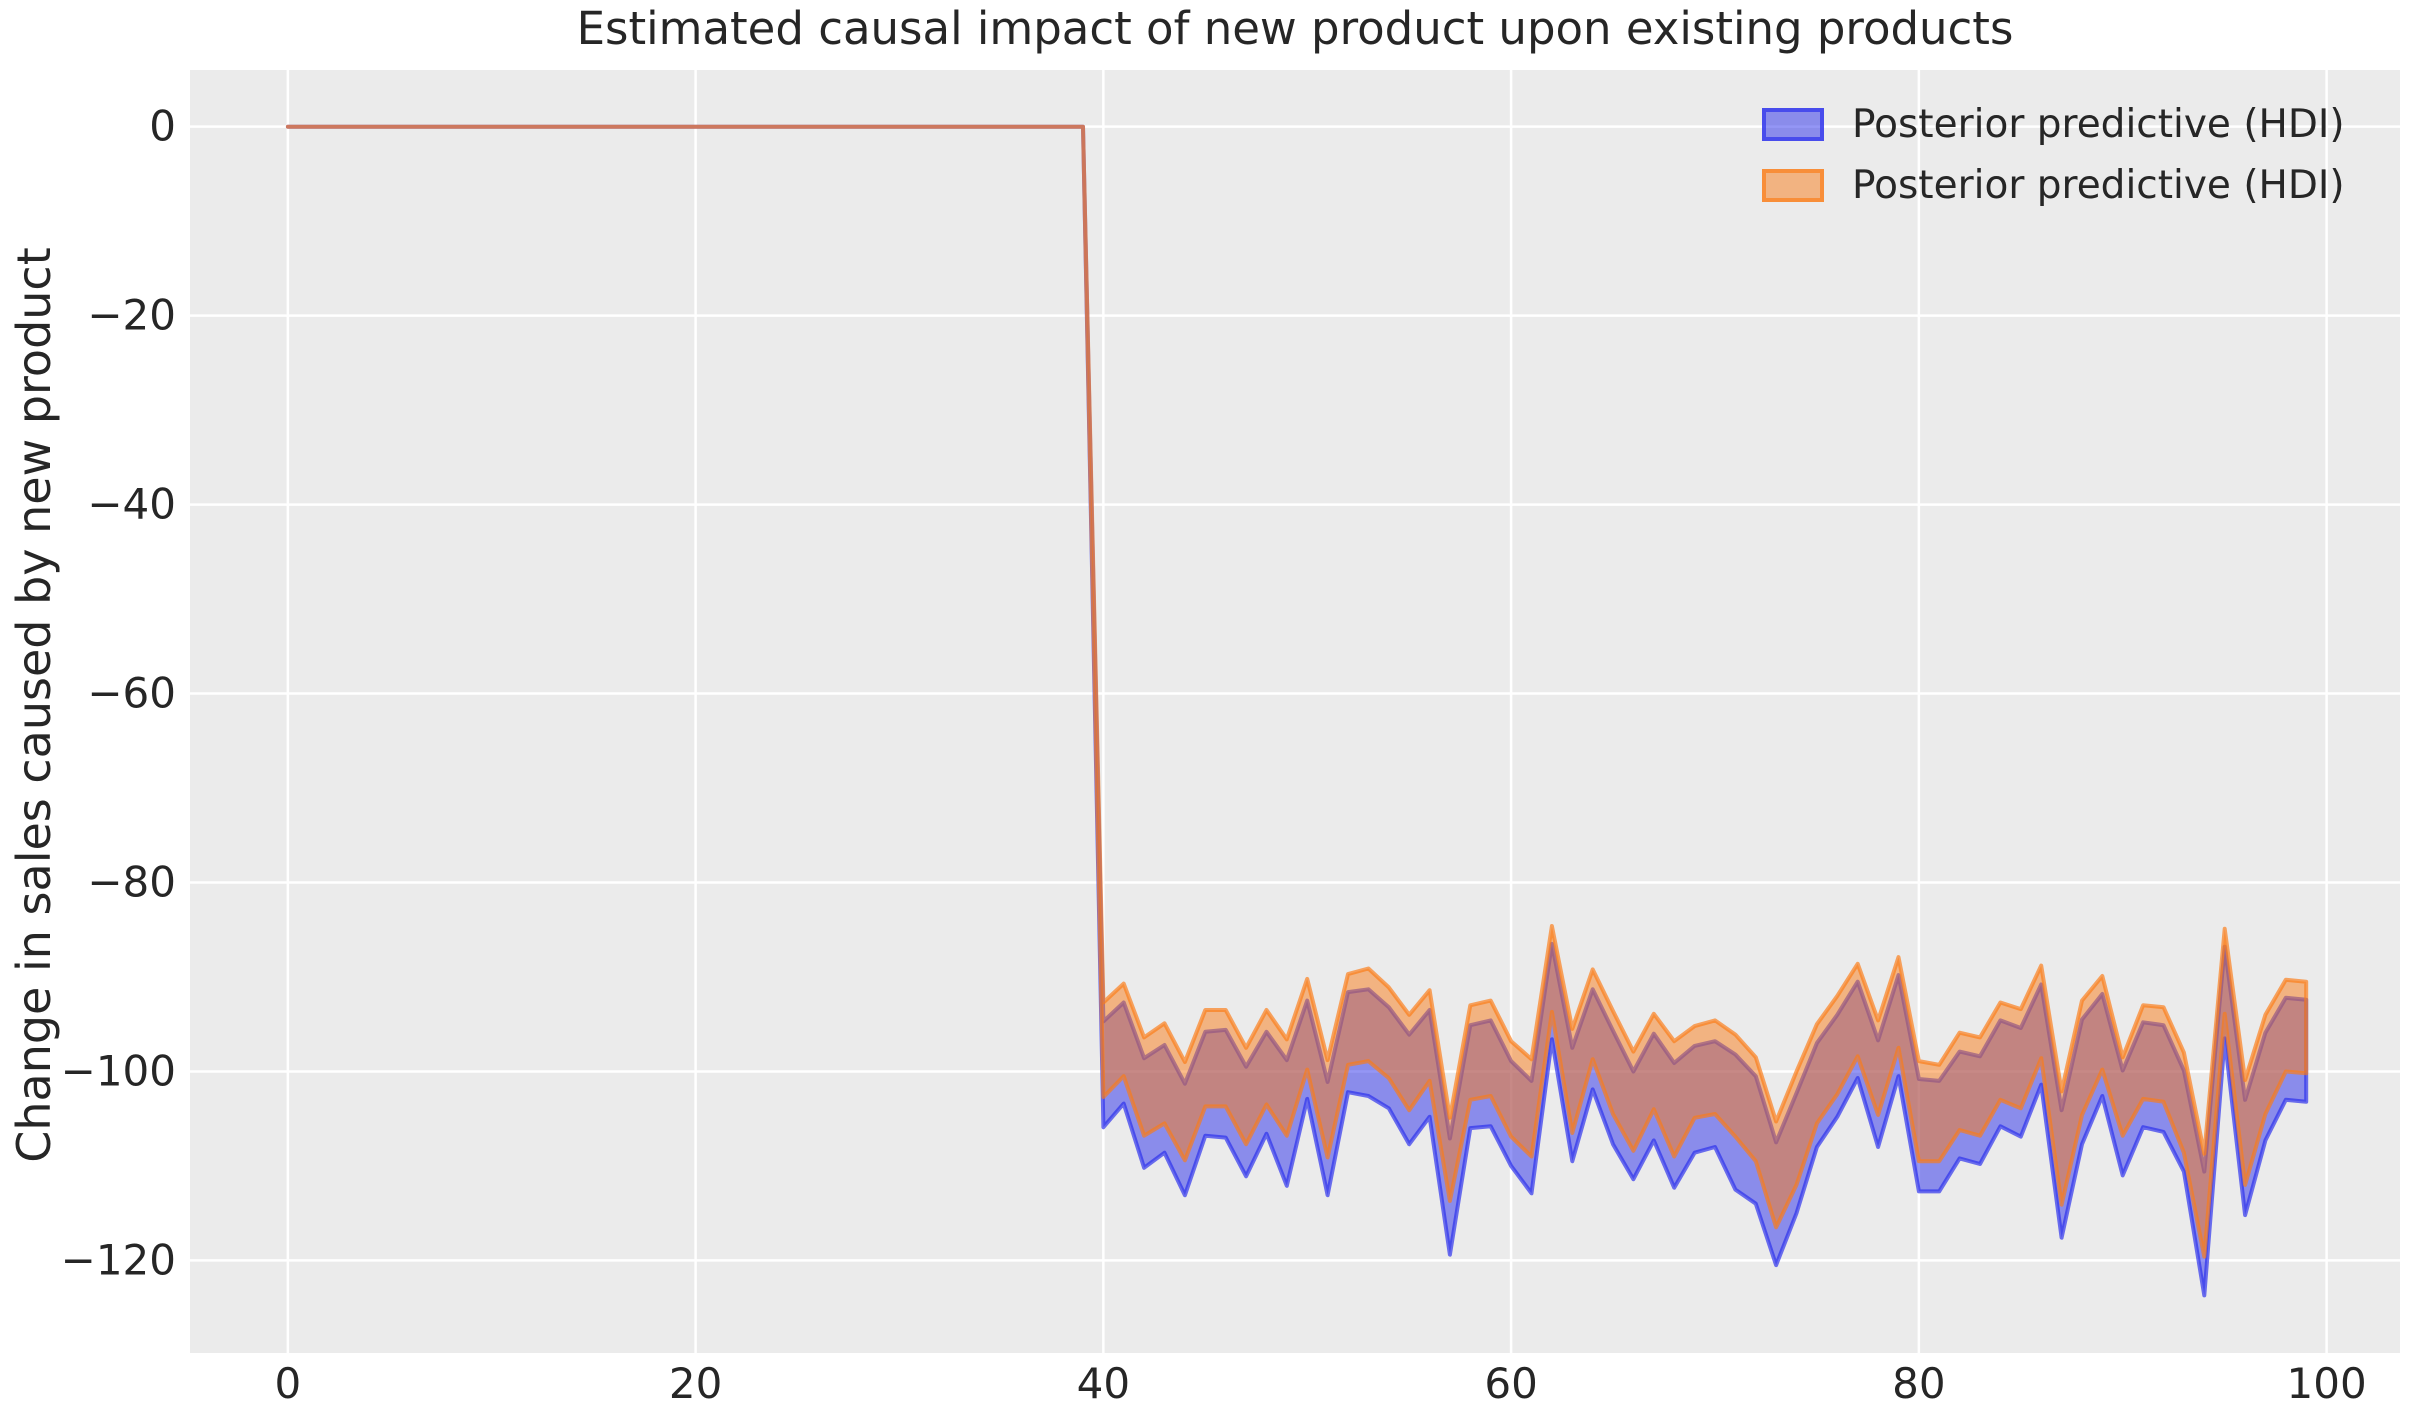 This screenshot has height=1423, width=2423. I want to click on legend-swatch-orange, so click(1793, 185).